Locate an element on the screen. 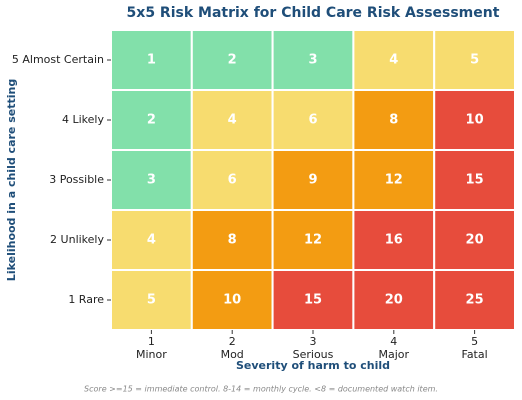  x-tick-label: 2 Mod is located at coordinates (232, 348).